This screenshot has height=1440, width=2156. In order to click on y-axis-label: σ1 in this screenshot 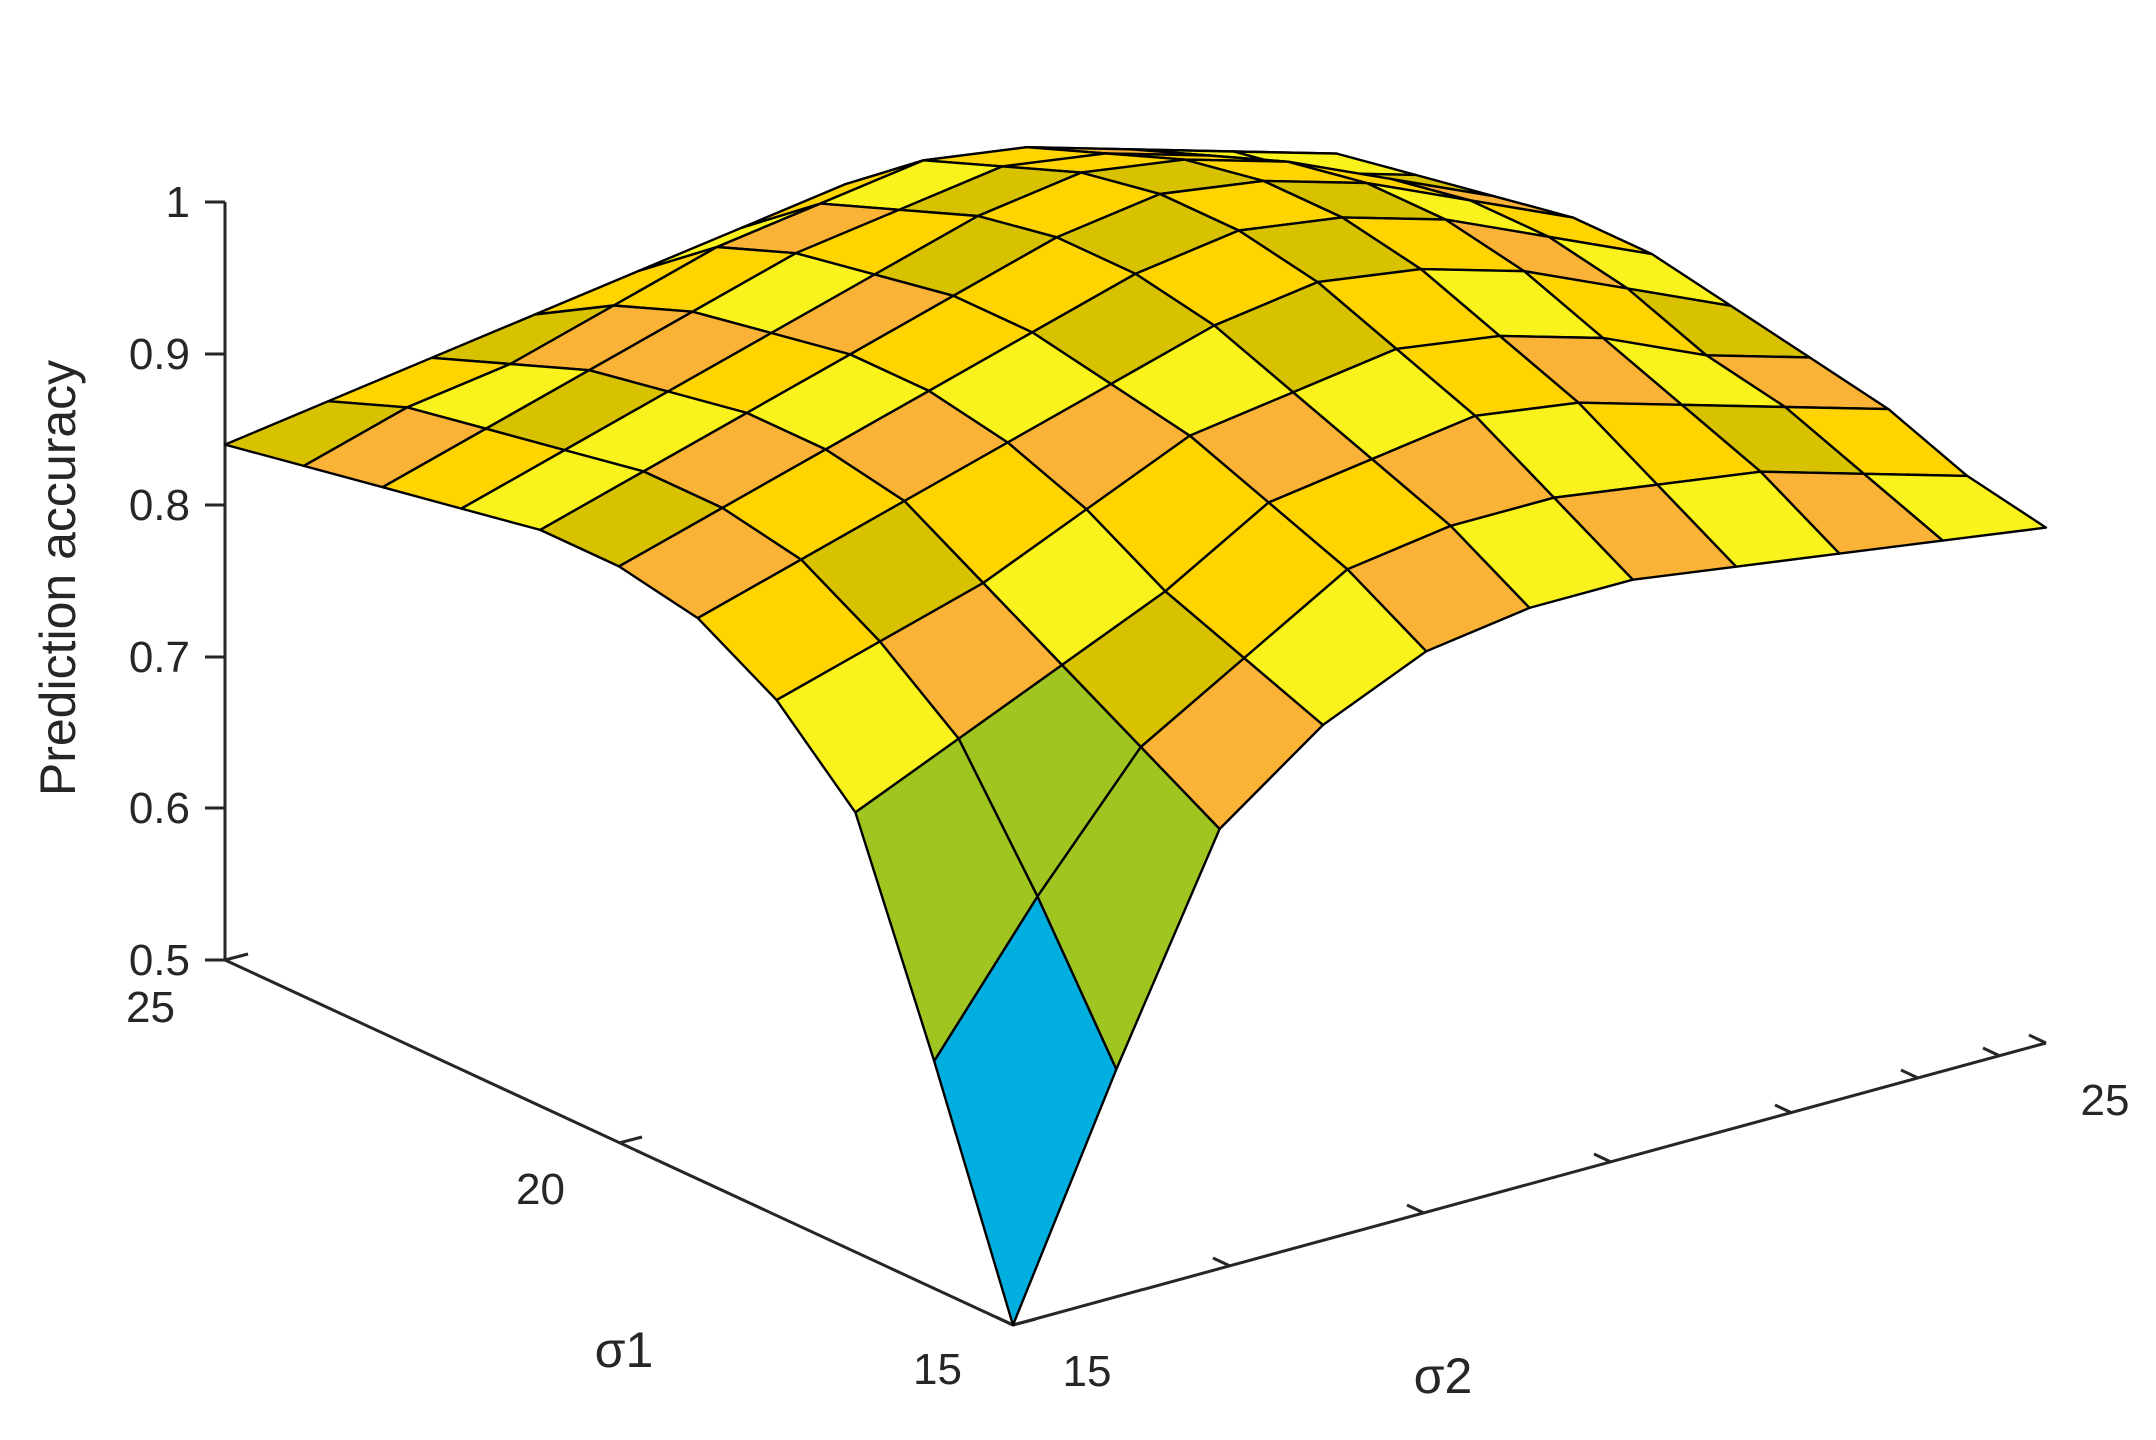, I will do `click(624, 1350)`.